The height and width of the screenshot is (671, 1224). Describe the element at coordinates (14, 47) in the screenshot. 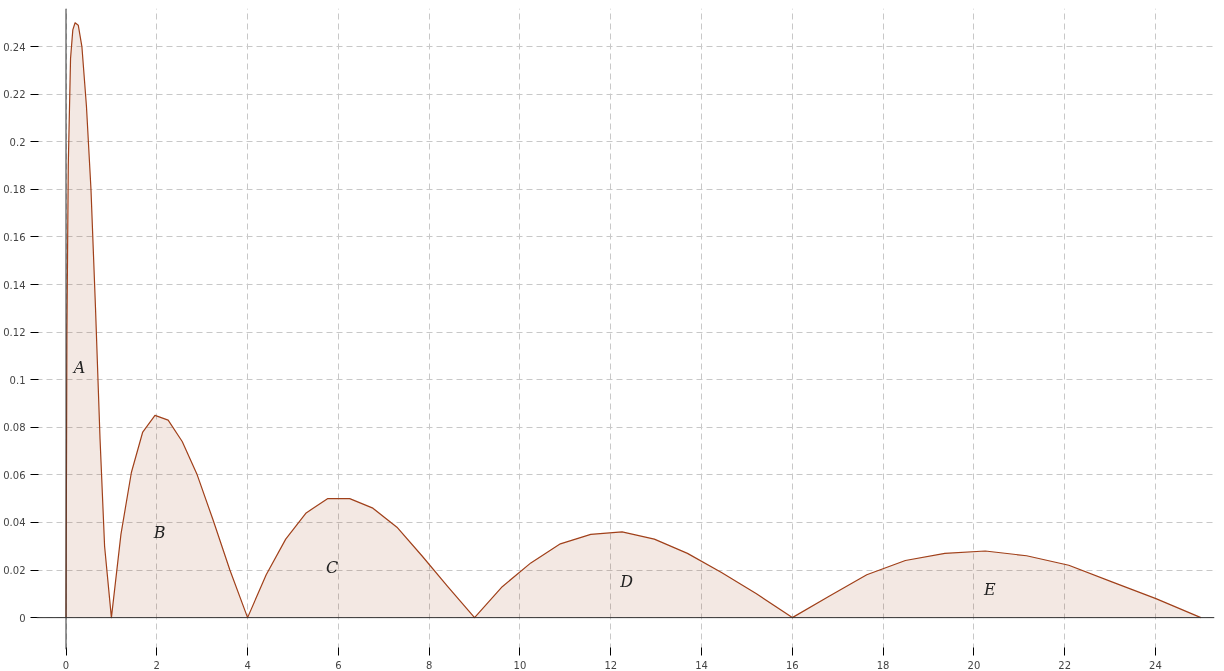

I see `y-tick-label: 0.24` at that location.